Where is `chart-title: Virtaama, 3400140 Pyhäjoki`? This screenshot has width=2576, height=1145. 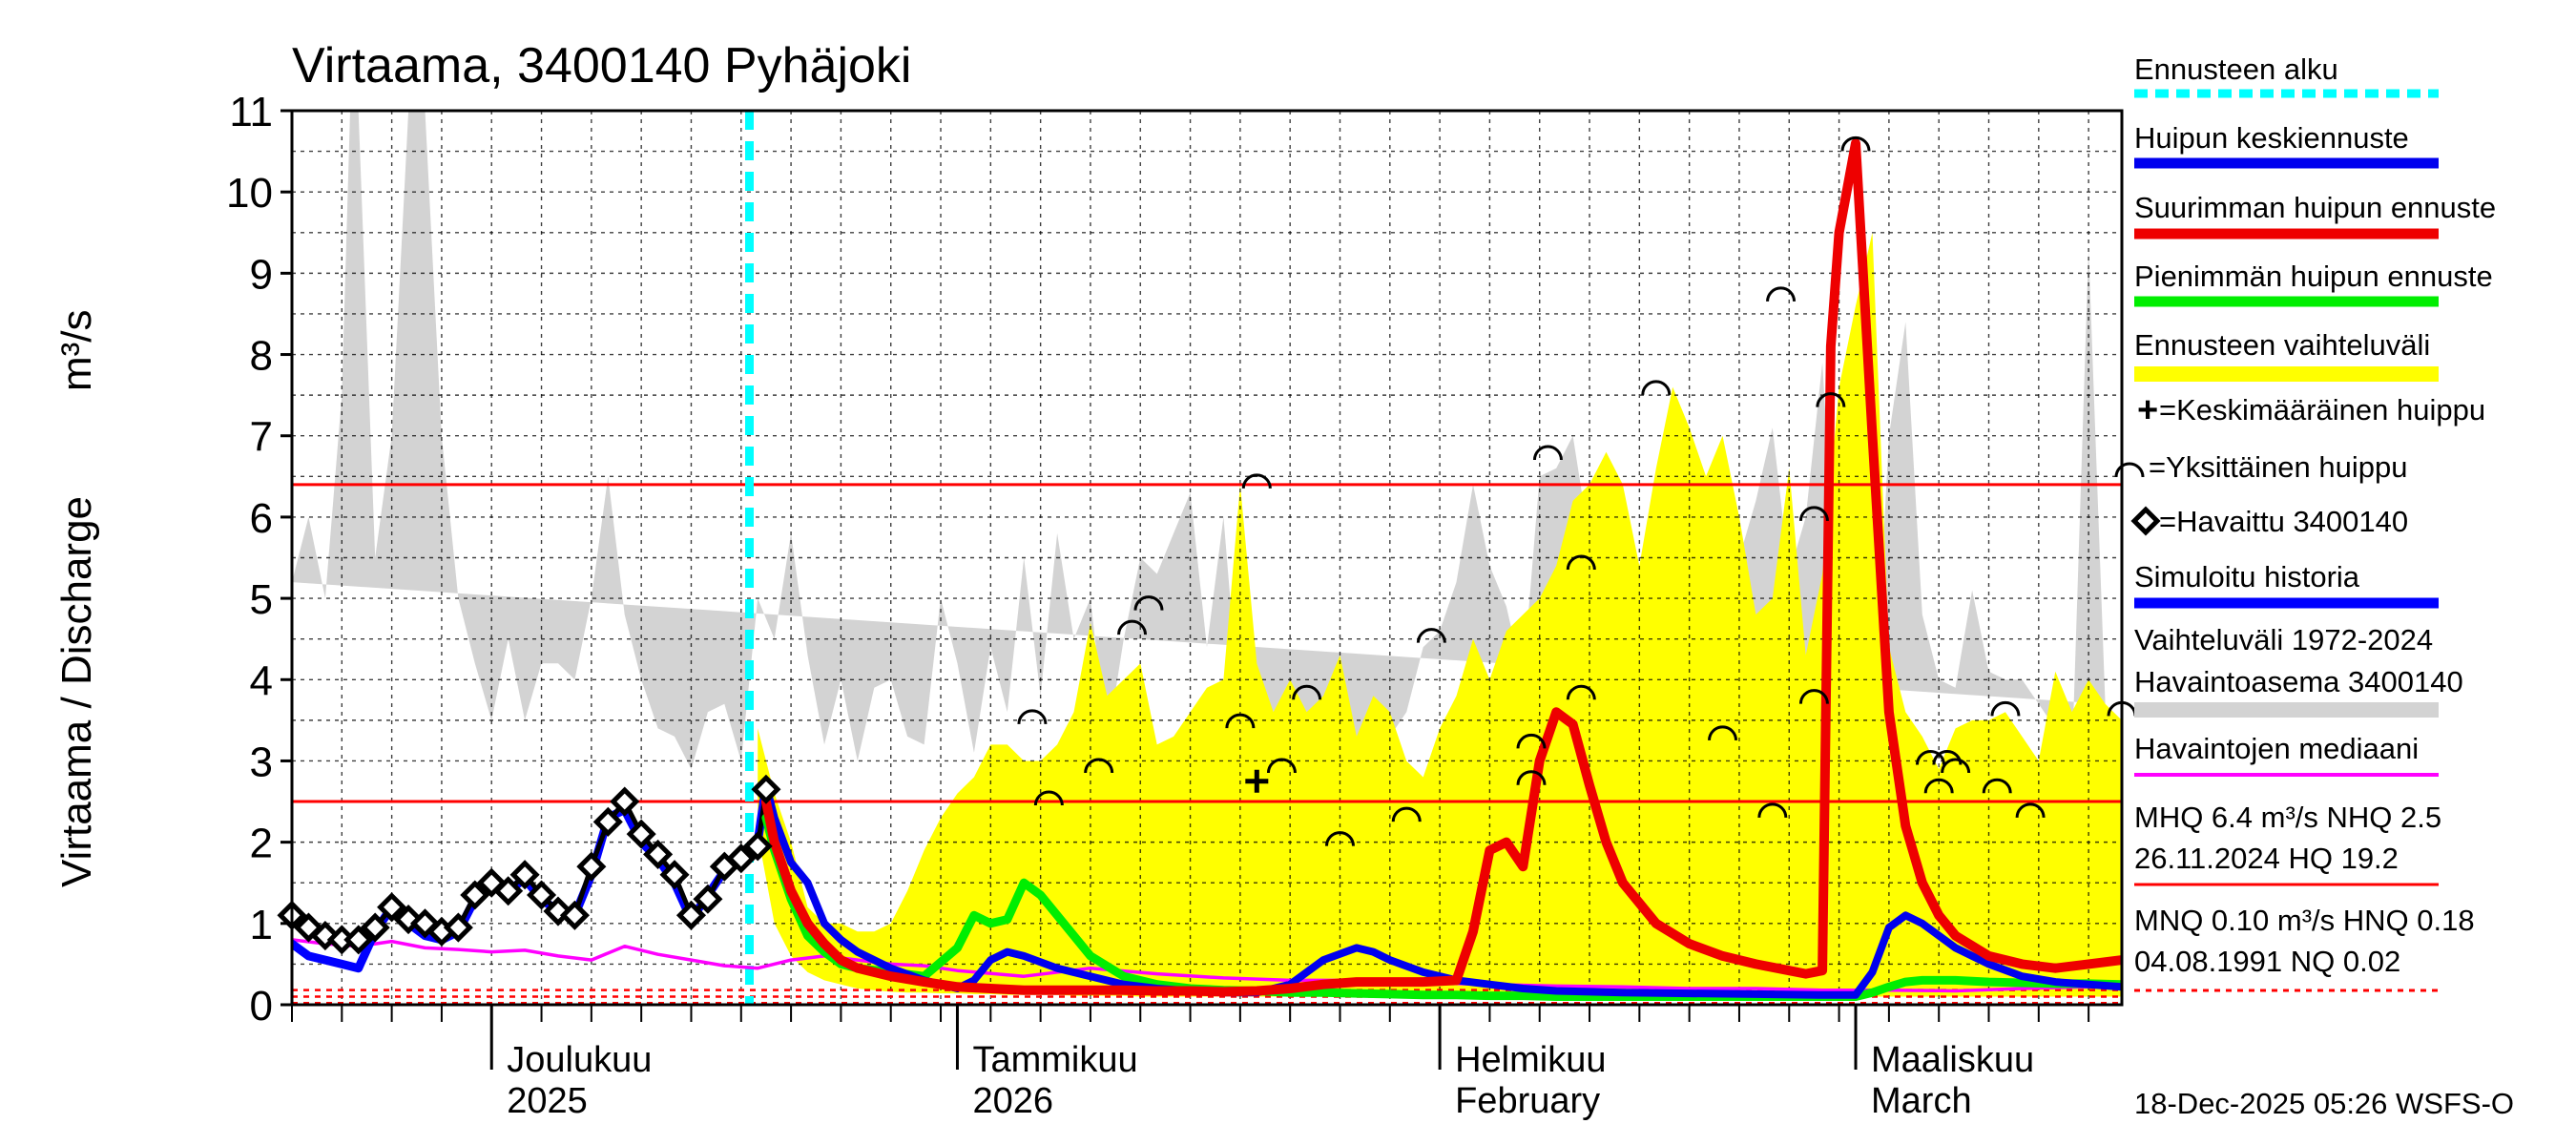
chart-title: Virtaama, 3400140 Pyhäjoki is located at coordinates (601, 66).